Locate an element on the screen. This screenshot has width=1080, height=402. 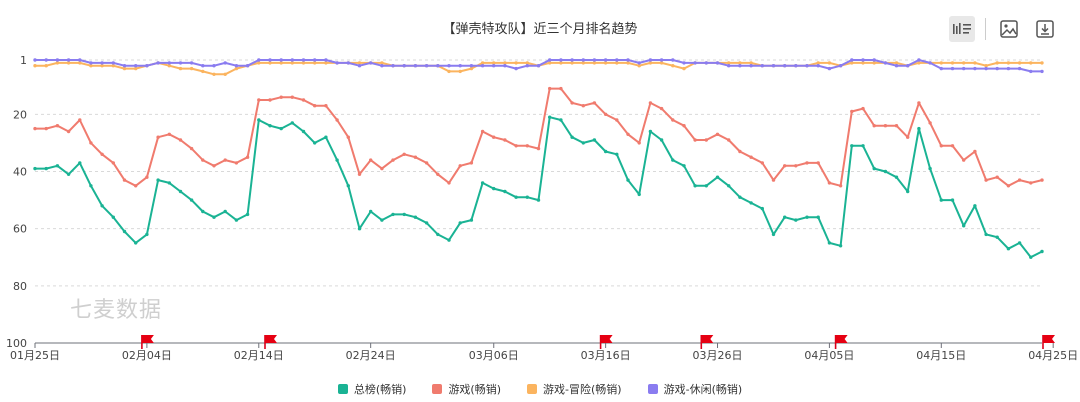
legend-item-3: 游戏-休闲(畅销) is located at coordinates (694, 389).